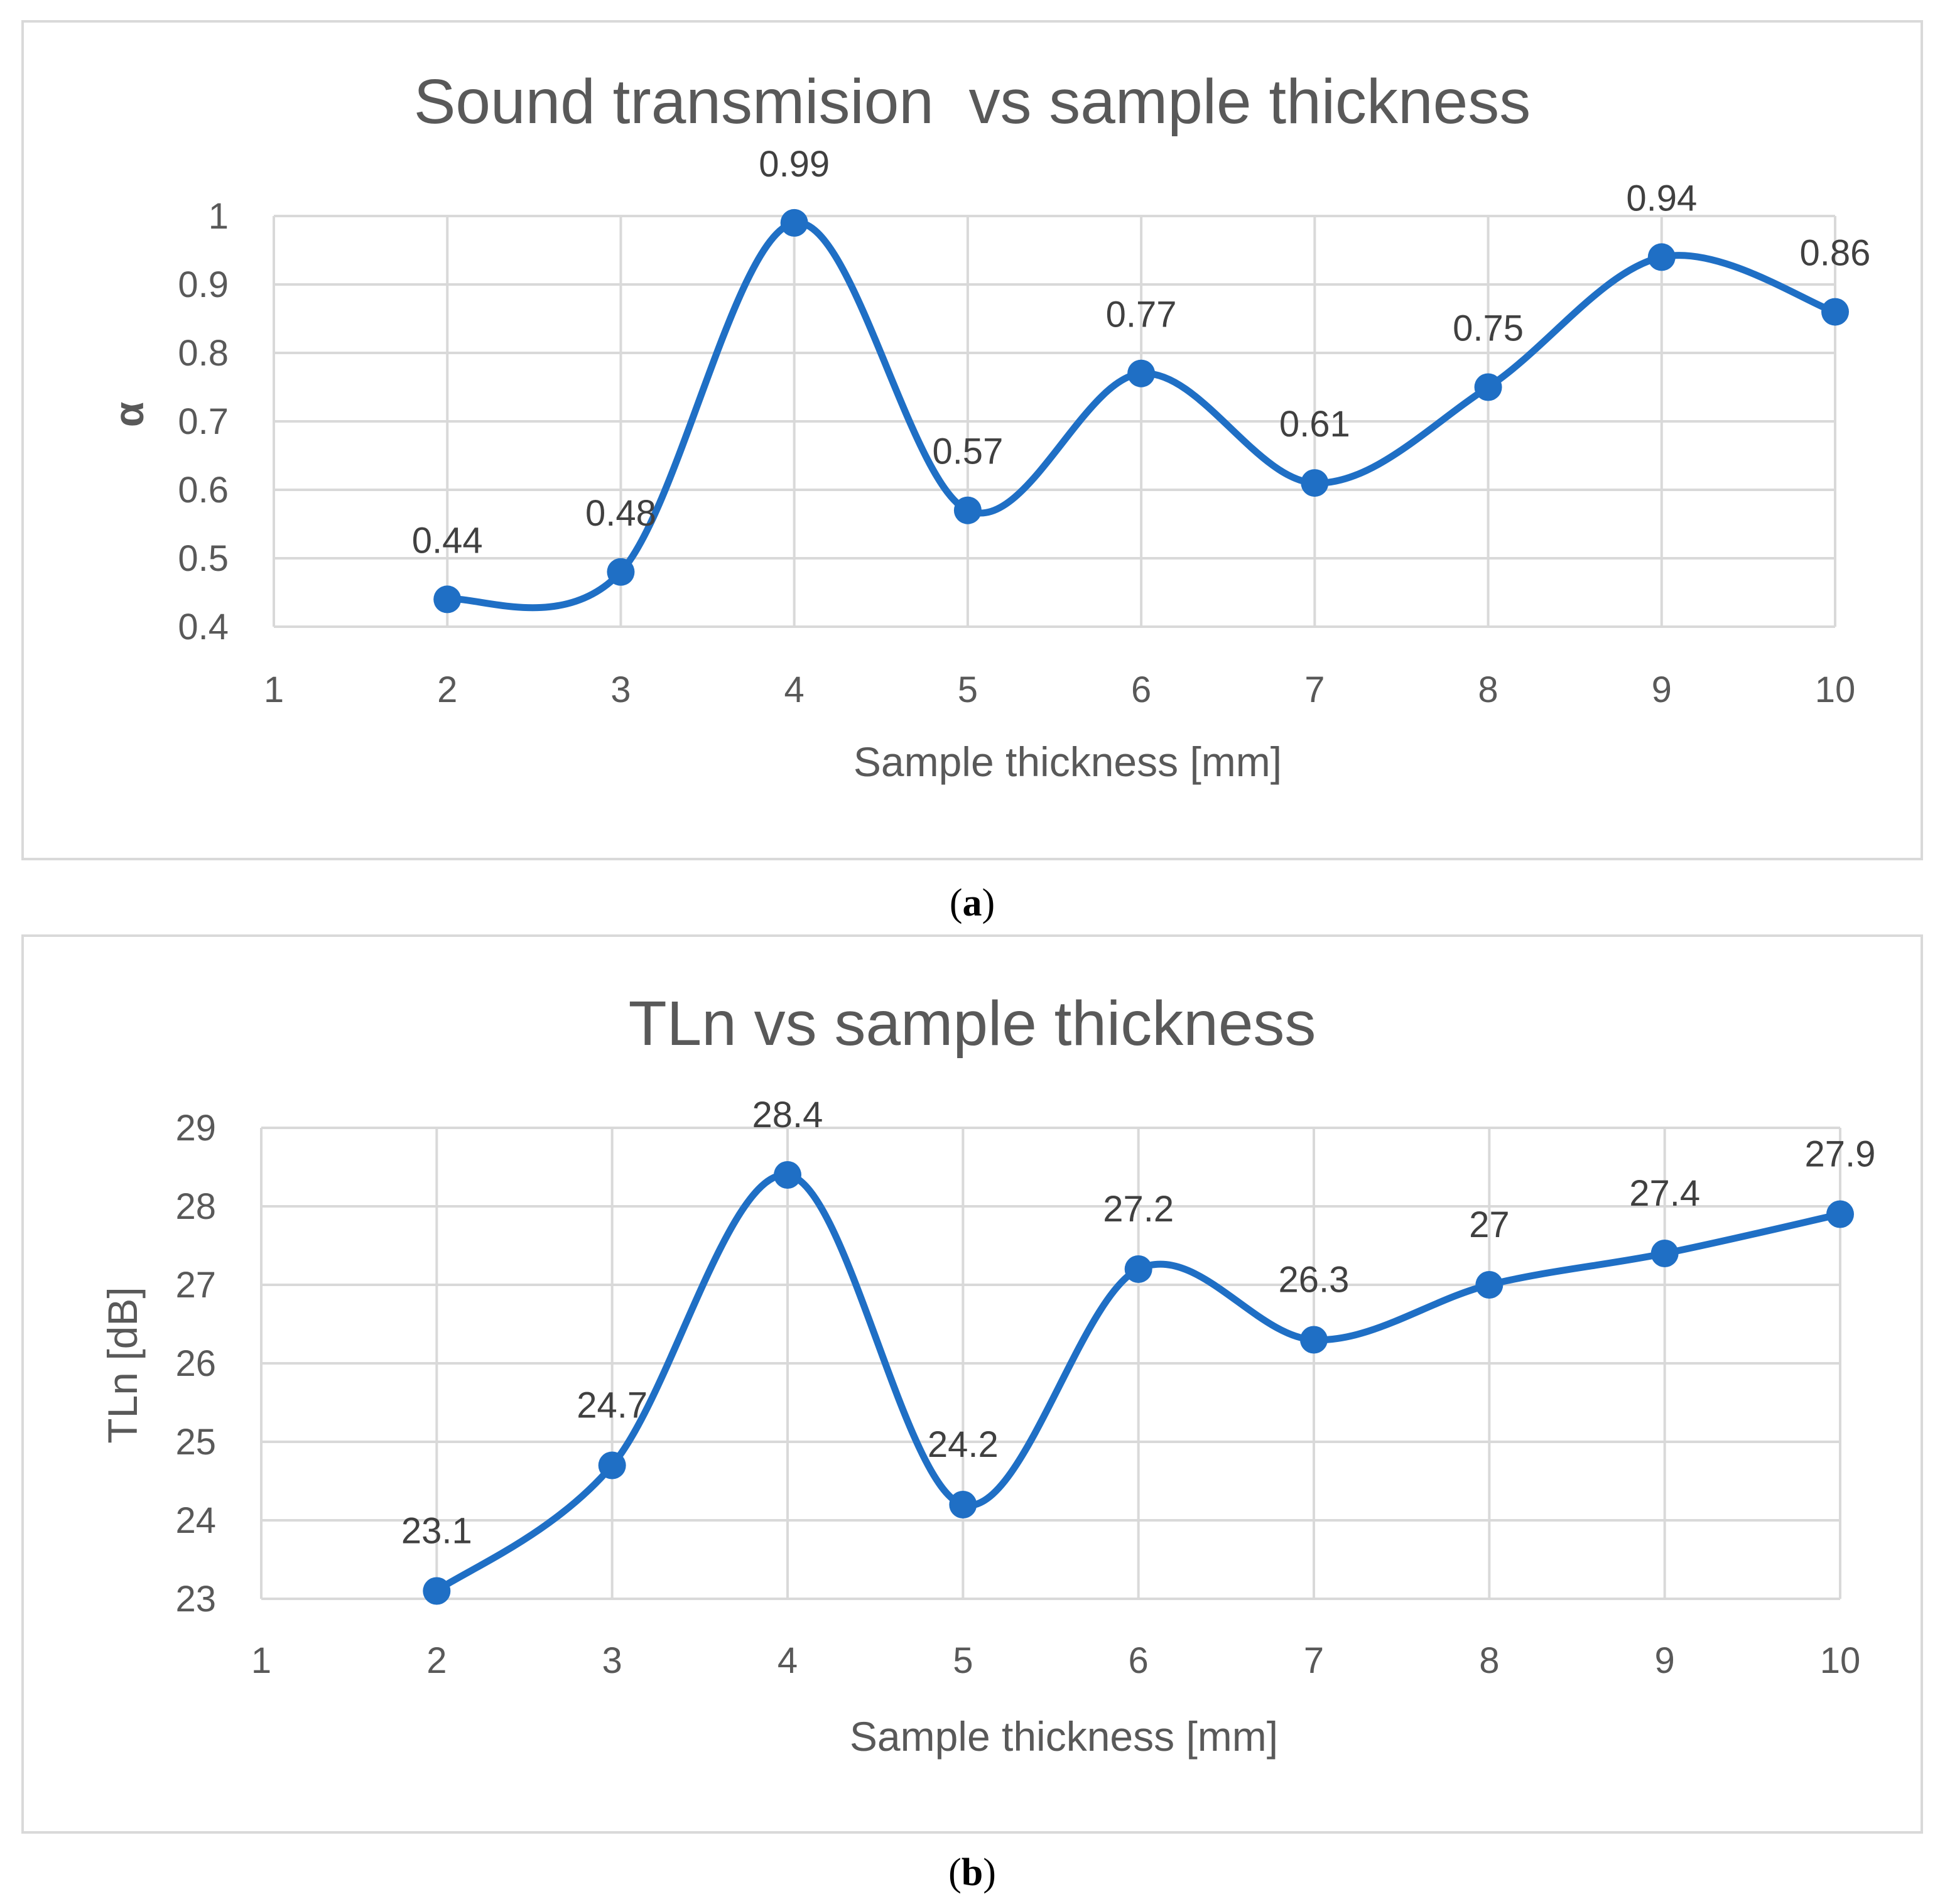 Image resolution: width=1940 pixels, height=1904 pixels. What do you see at coordinates (195, 1285) in the screenshot?
I see `chart-b-y-tick-label: 27` at bounding box center [195, 1285].